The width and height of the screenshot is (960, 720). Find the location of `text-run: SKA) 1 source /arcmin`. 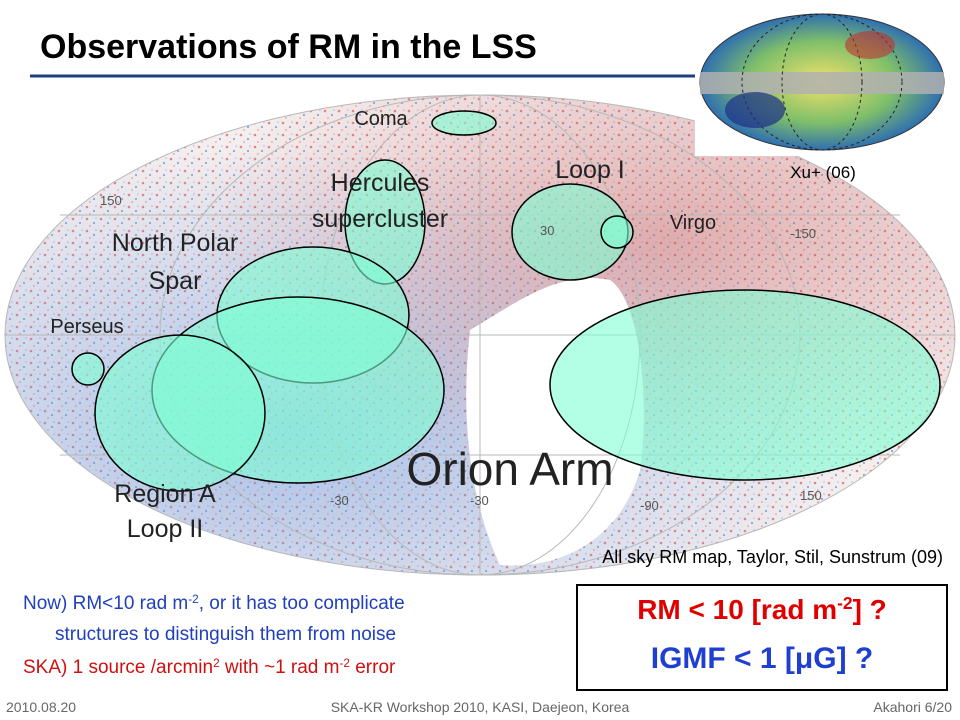

text-run: SKA) 1 source /arcmin is located at coordinates (118, 667).